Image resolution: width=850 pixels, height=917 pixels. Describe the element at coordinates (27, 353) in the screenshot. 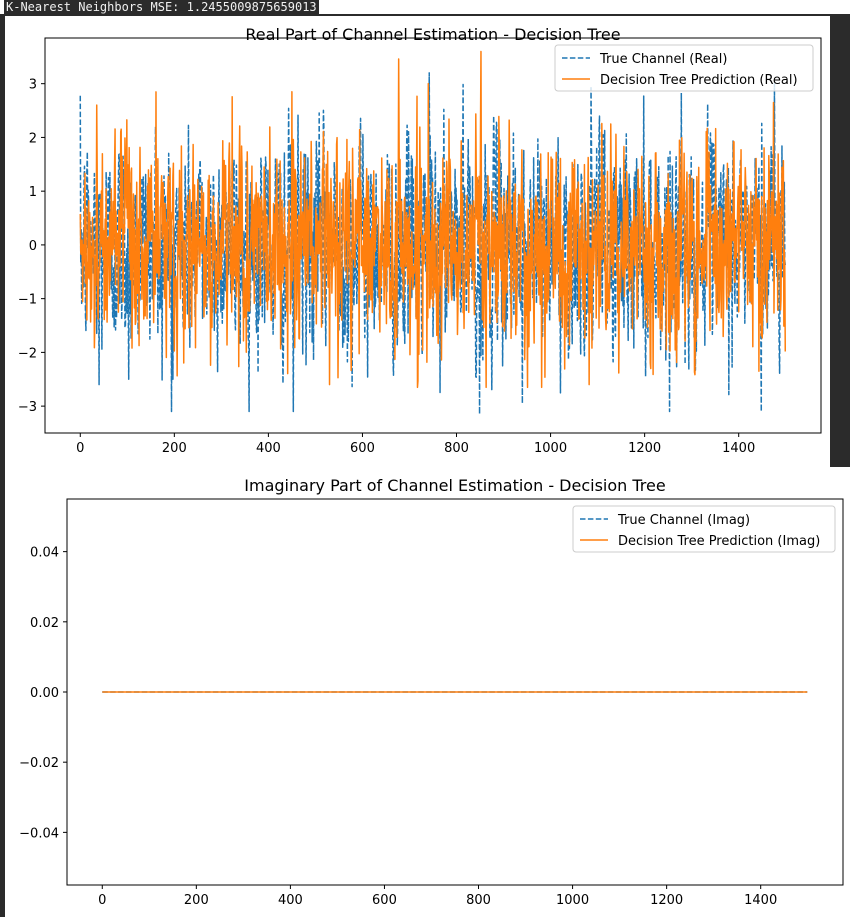

I see `y-tick-label: −2` at that location.